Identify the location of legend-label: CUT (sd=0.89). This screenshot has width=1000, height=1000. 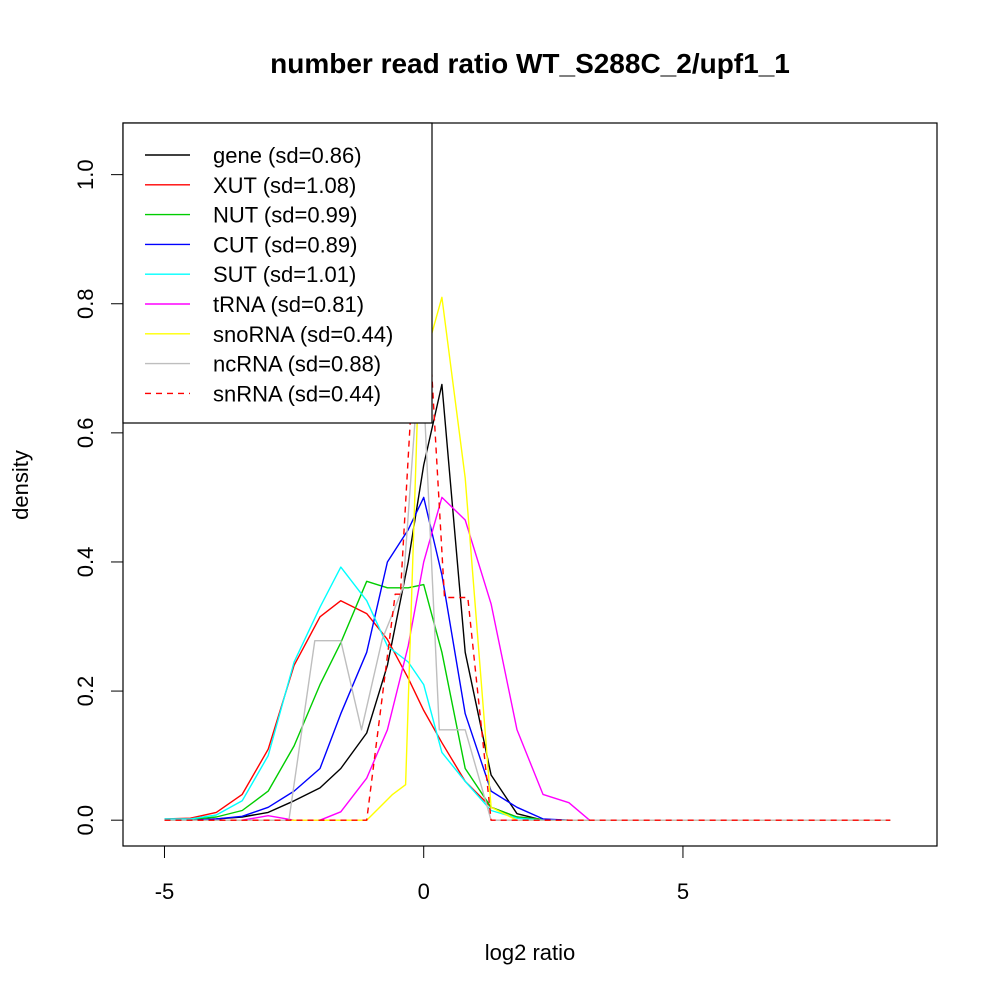
(285, 244).